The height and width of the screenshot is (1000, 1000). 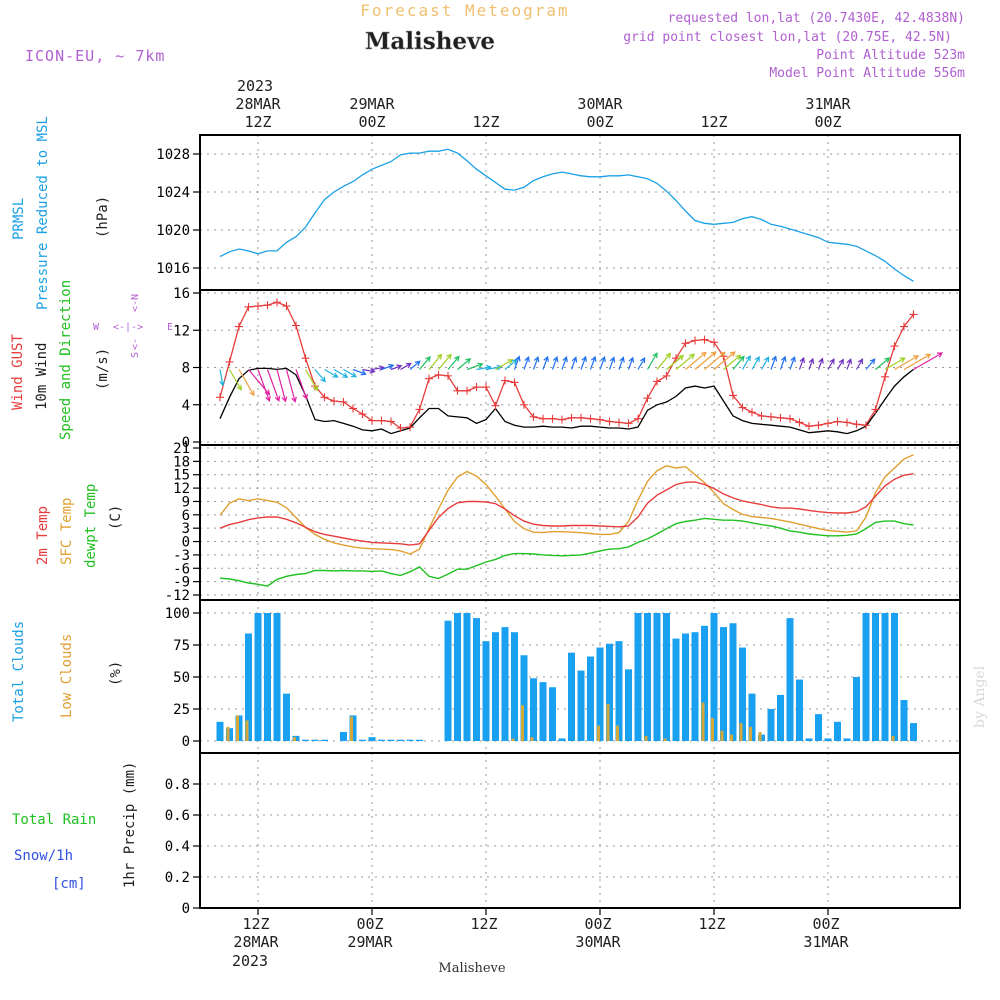 I want to click on compass-arrow-down: <-, so click(x=135, y=344).